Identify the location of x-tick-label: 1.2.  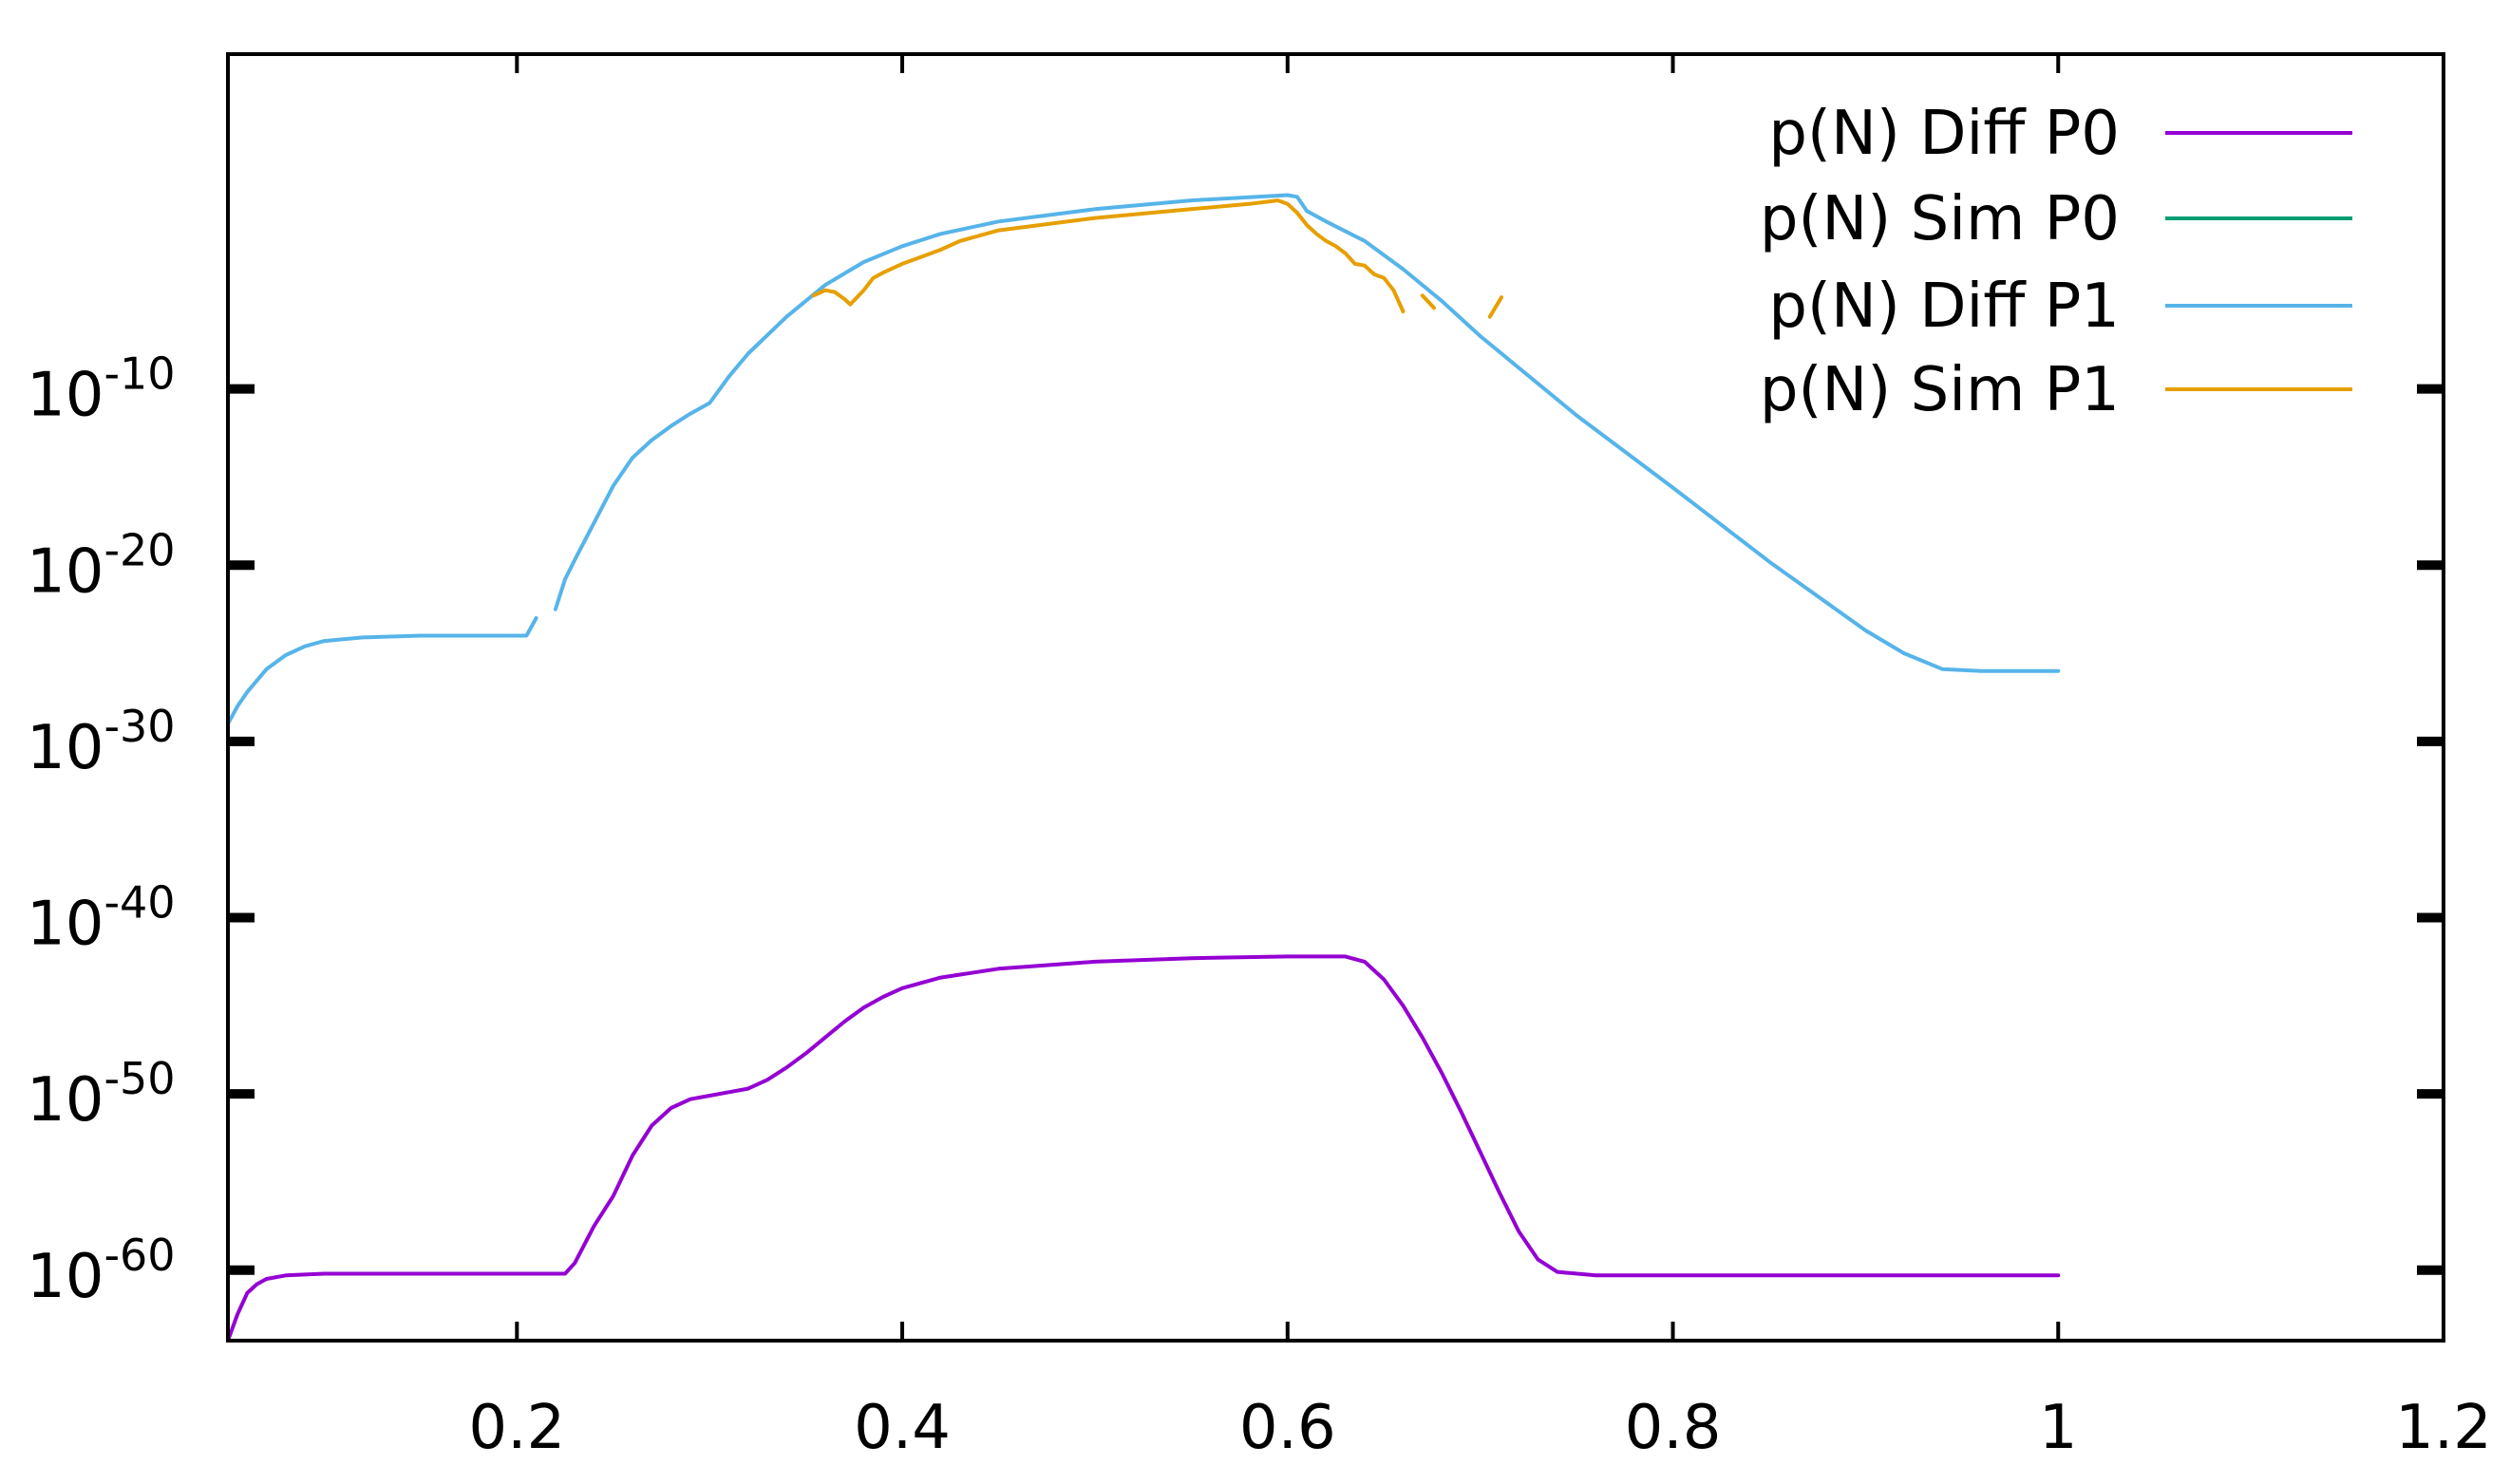
(2443, 1428).